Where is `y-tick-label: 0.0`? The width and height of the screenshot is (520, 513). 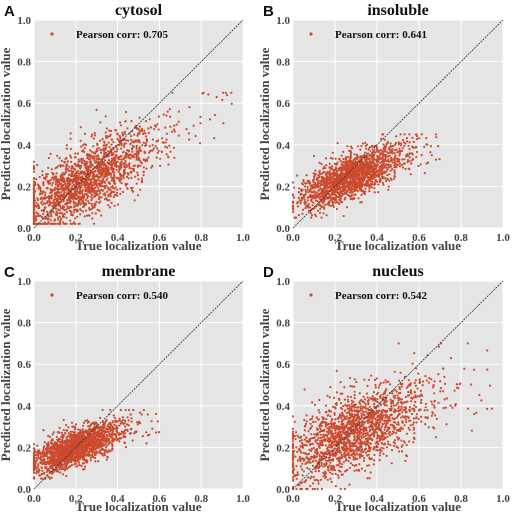
y-tick-label: 0.0 is located at coordinates (24, 490).